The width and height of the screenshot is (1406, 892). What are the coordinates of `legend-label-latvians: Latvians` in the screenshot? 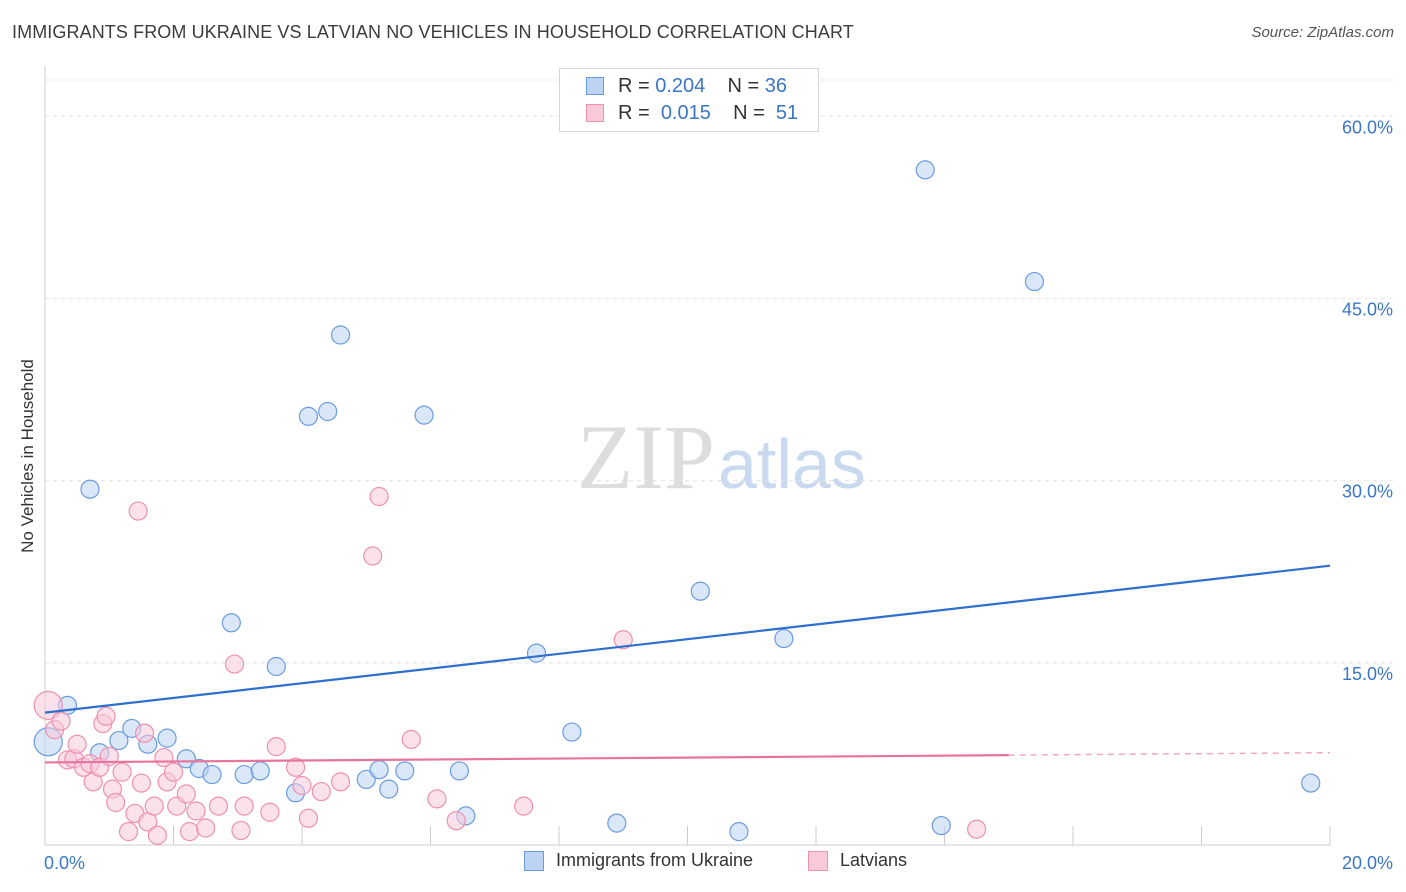 It's located at (874, 860).